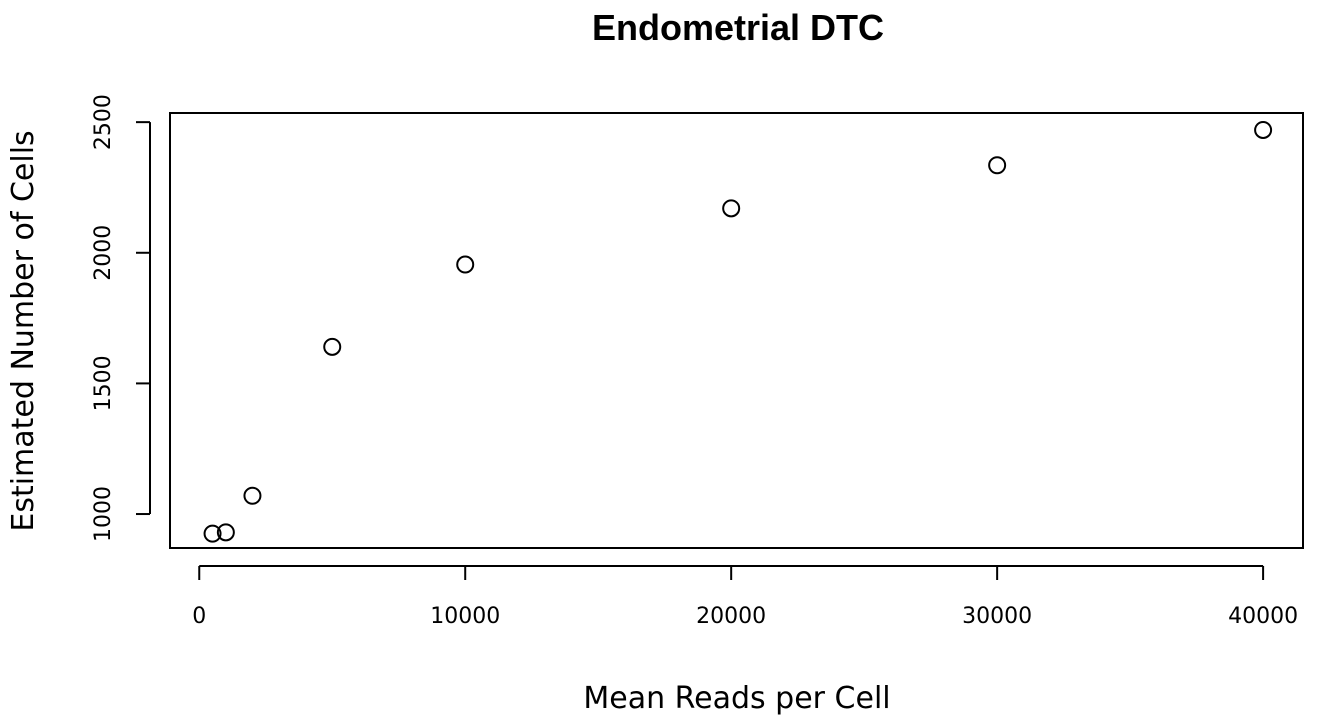  I want to click on y-axis: 1000 1500 2000 2500, so click(121, 318).